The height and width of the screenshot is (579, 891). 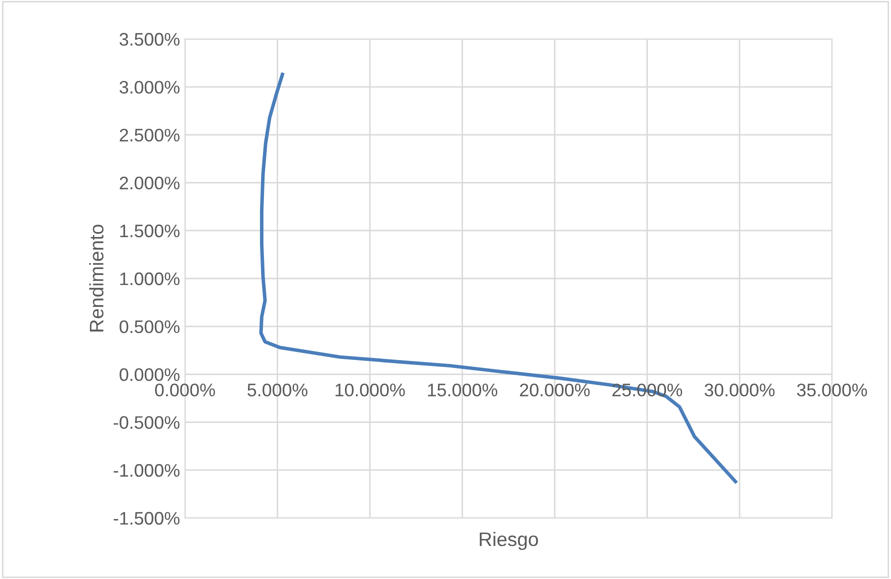 What do you see at coordinates (463, 390) in the screenshot?
I see `x-tick-label: 15.000%` at bounding box center [463, 390].